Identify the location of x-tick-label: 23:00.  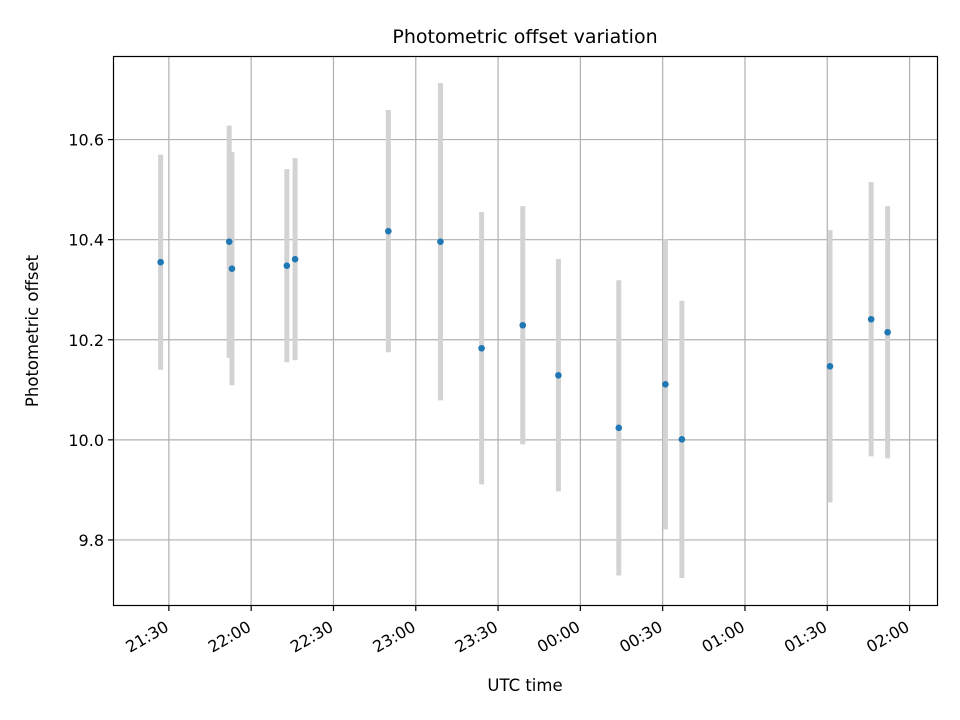
(393, 637).